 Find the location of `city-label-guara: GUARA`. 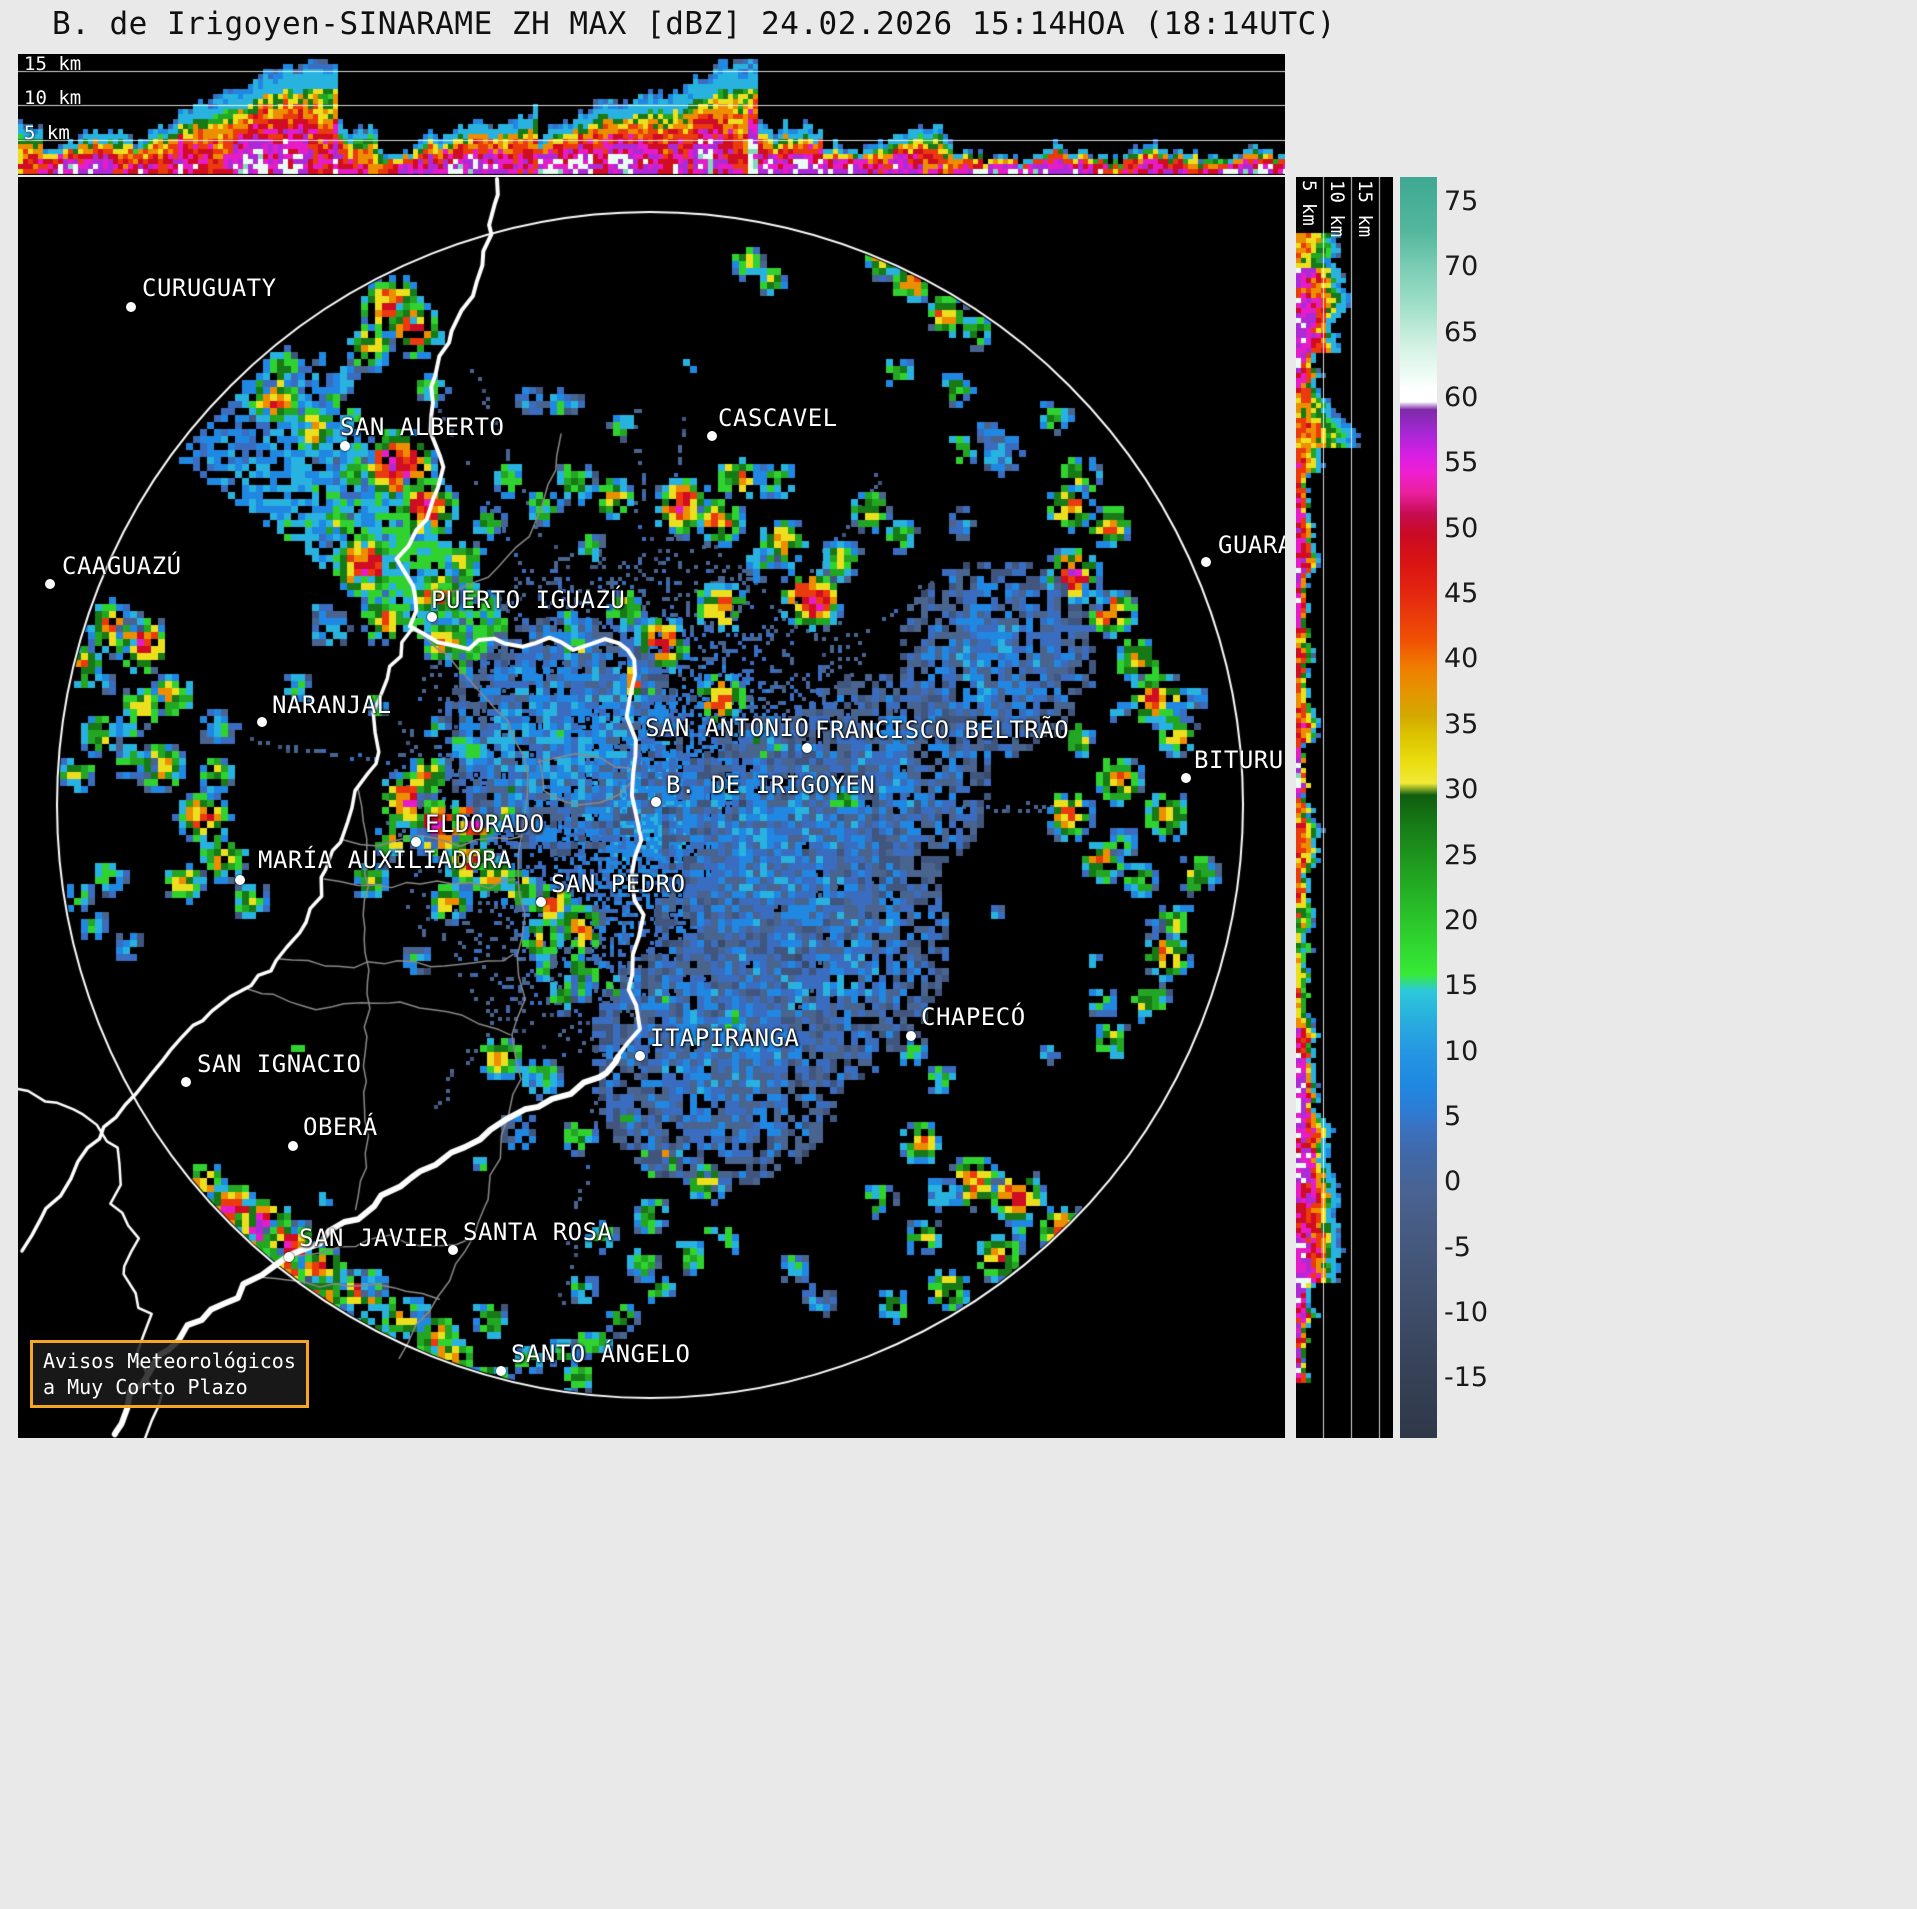

city-label-guara: GUARA is located at coordinates (1251, 545).